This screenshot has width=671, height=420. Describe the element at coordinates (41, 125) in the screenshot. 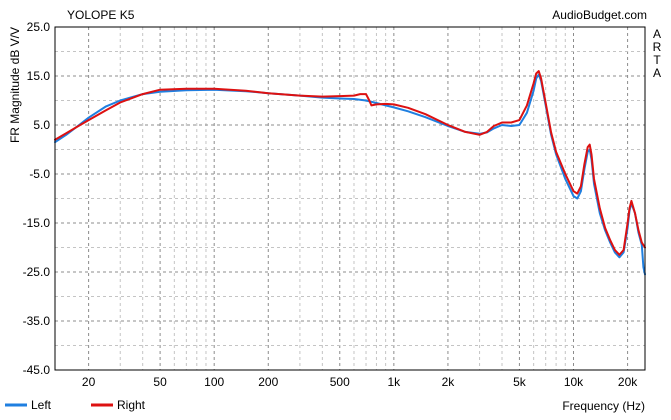

I see `y-tick-label: 5.0` at that location.